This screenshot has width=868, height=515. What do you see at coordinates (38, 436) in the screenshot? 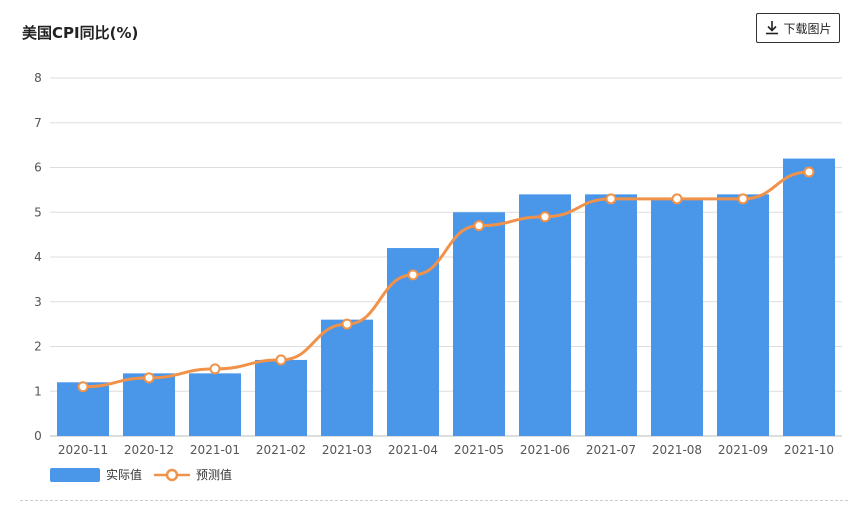
I see `y-tick-label: 0` at bounding box center [38, 436].